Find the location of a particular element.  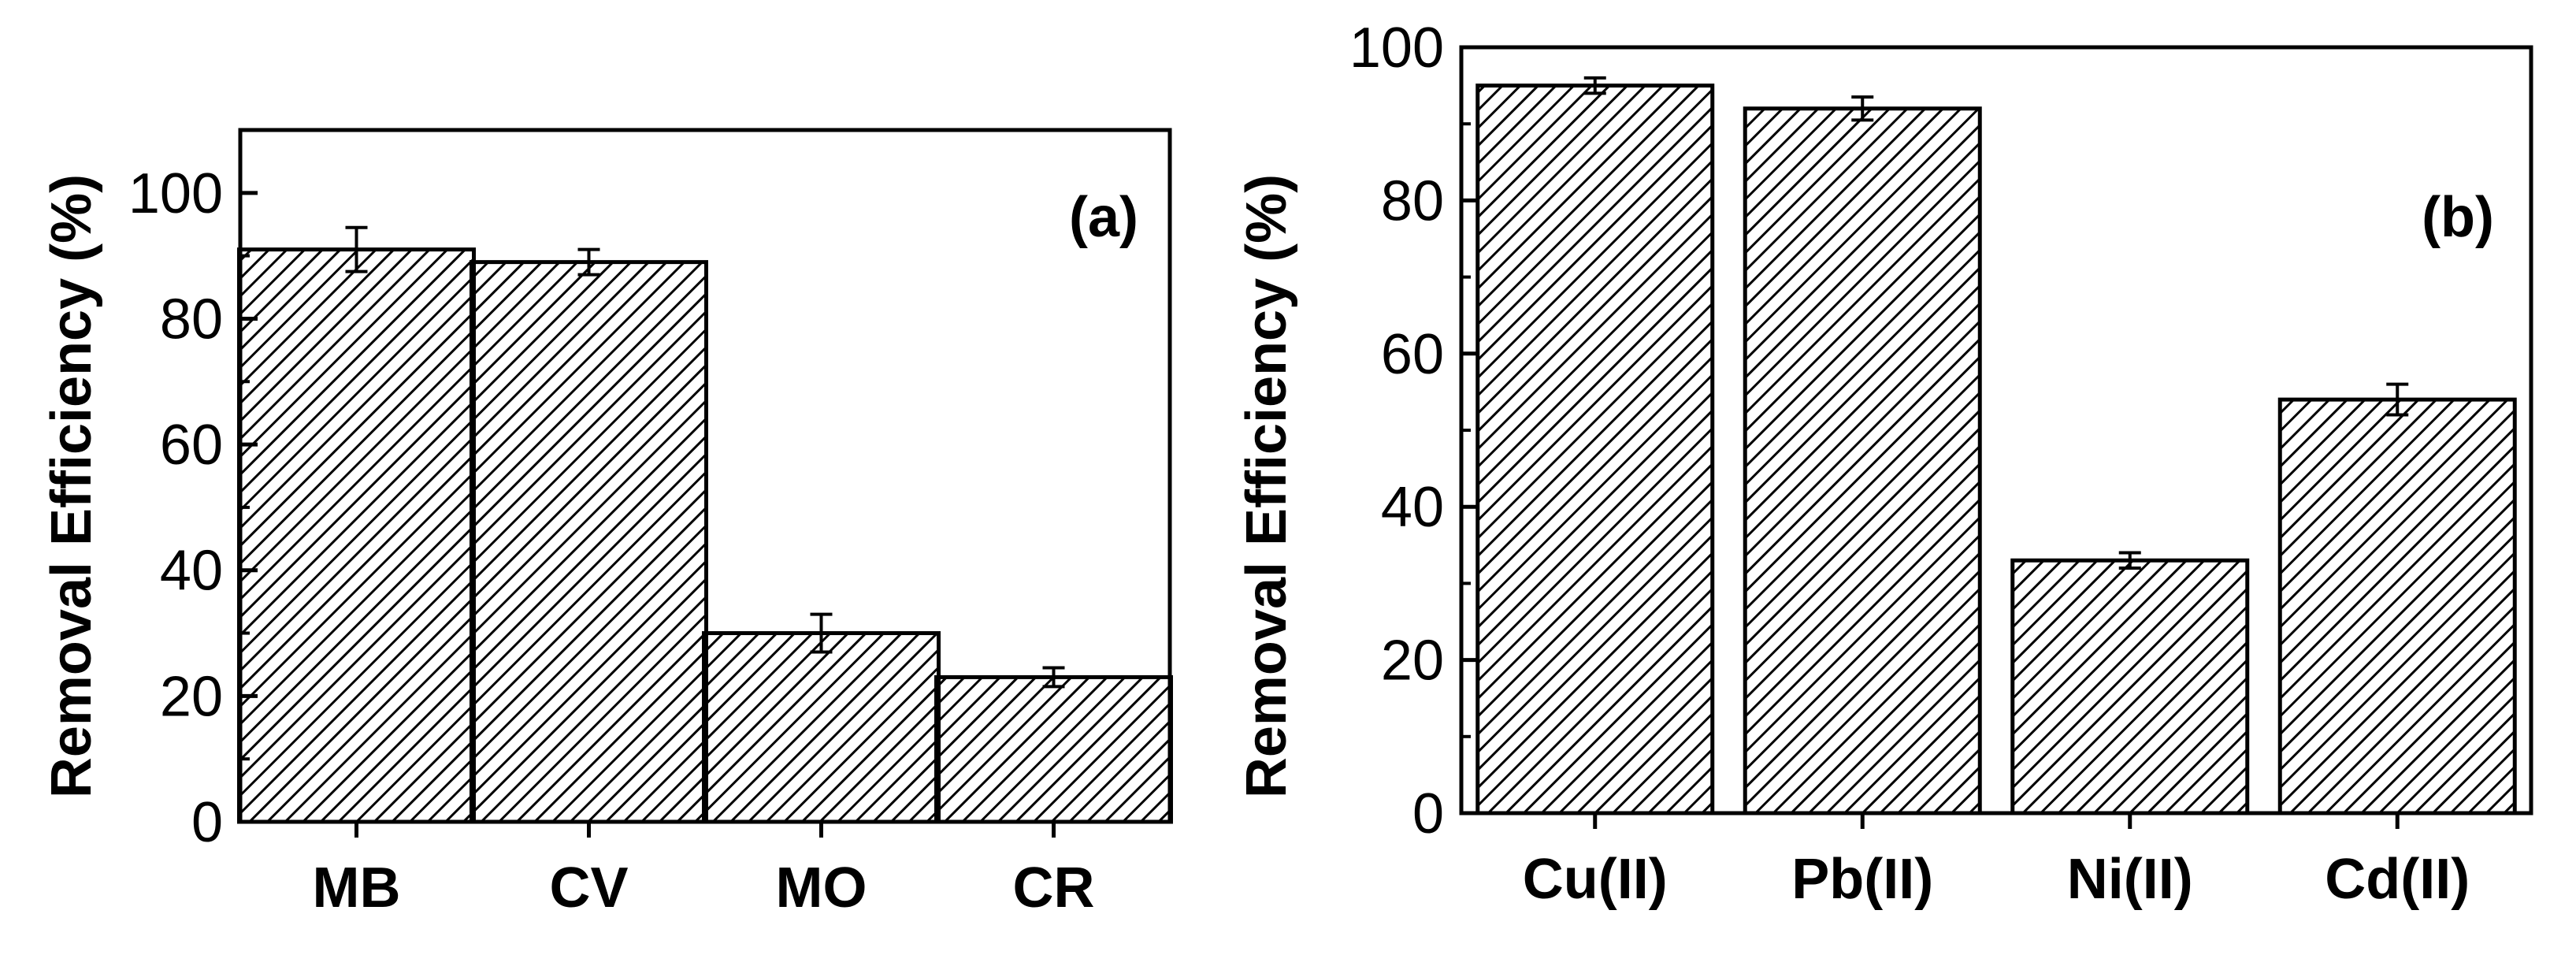

x-tick-label-b: Cu(II) is located at coordinates (1595, 879).